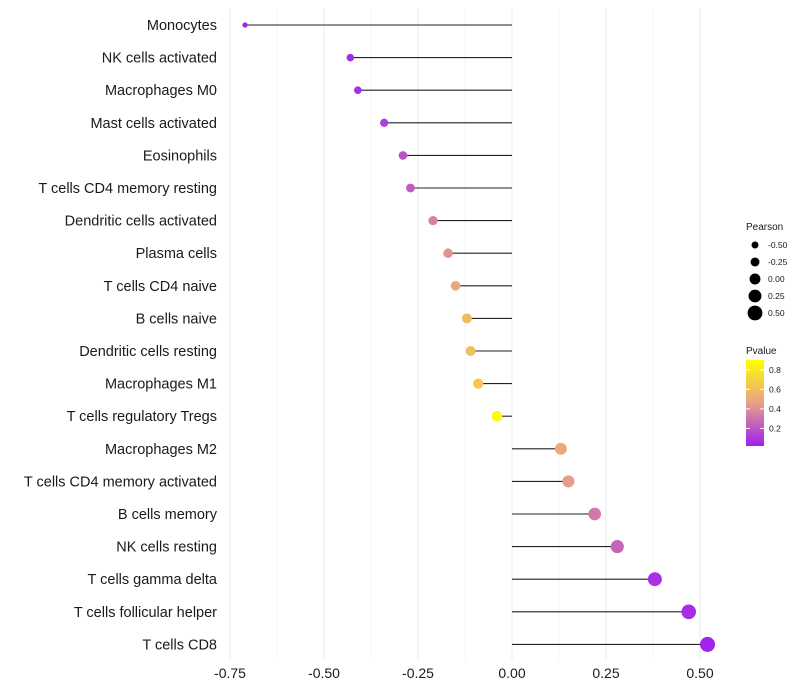 The image size is (800, 700). I want to click on category-label: T cells CD4 naive, so click(160, 287).